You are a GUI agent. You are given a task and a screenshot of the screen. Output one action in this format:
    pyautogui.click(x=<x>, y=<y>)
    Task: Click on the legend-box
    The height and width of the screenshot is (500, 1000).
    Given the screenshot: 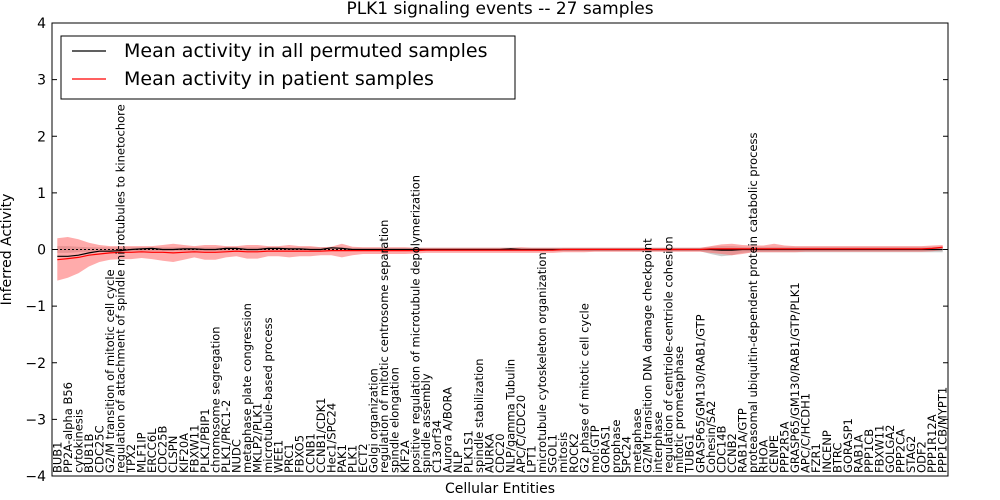 What is the action you would take?
    pyautogui.click(x=288, y=67)
    